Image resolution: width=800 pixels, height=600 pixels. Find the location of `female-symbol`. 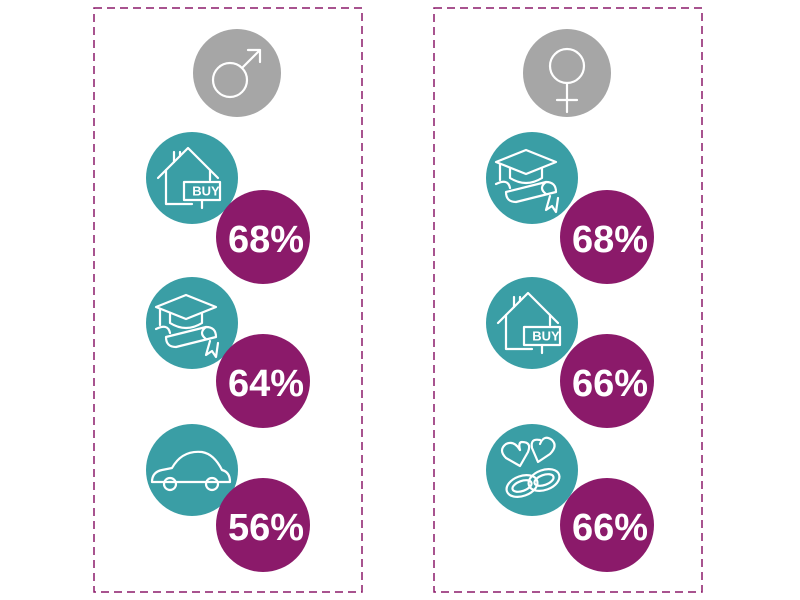

female-symbol is located at coordinates (567, 73).